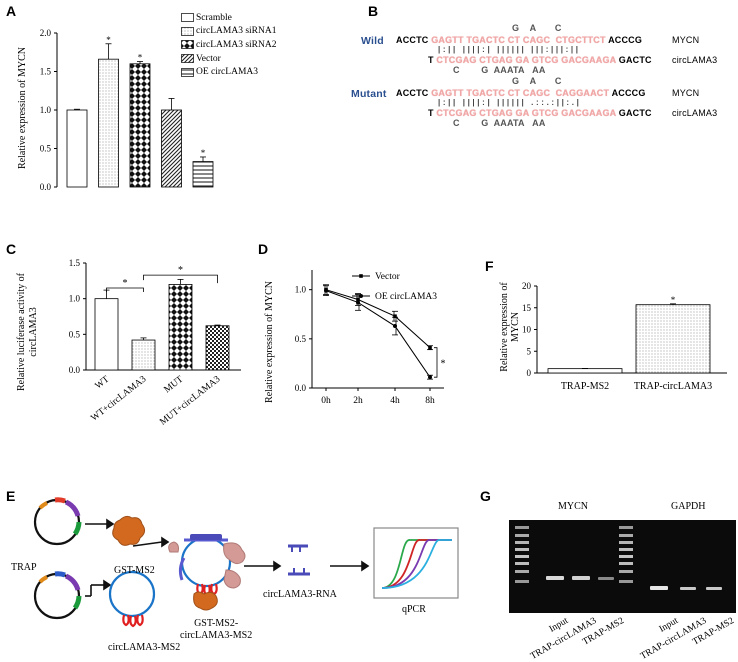  Describe the element at coordinates (529, 373) in the screenshot. I see `y-tick-label: 0` at that location.